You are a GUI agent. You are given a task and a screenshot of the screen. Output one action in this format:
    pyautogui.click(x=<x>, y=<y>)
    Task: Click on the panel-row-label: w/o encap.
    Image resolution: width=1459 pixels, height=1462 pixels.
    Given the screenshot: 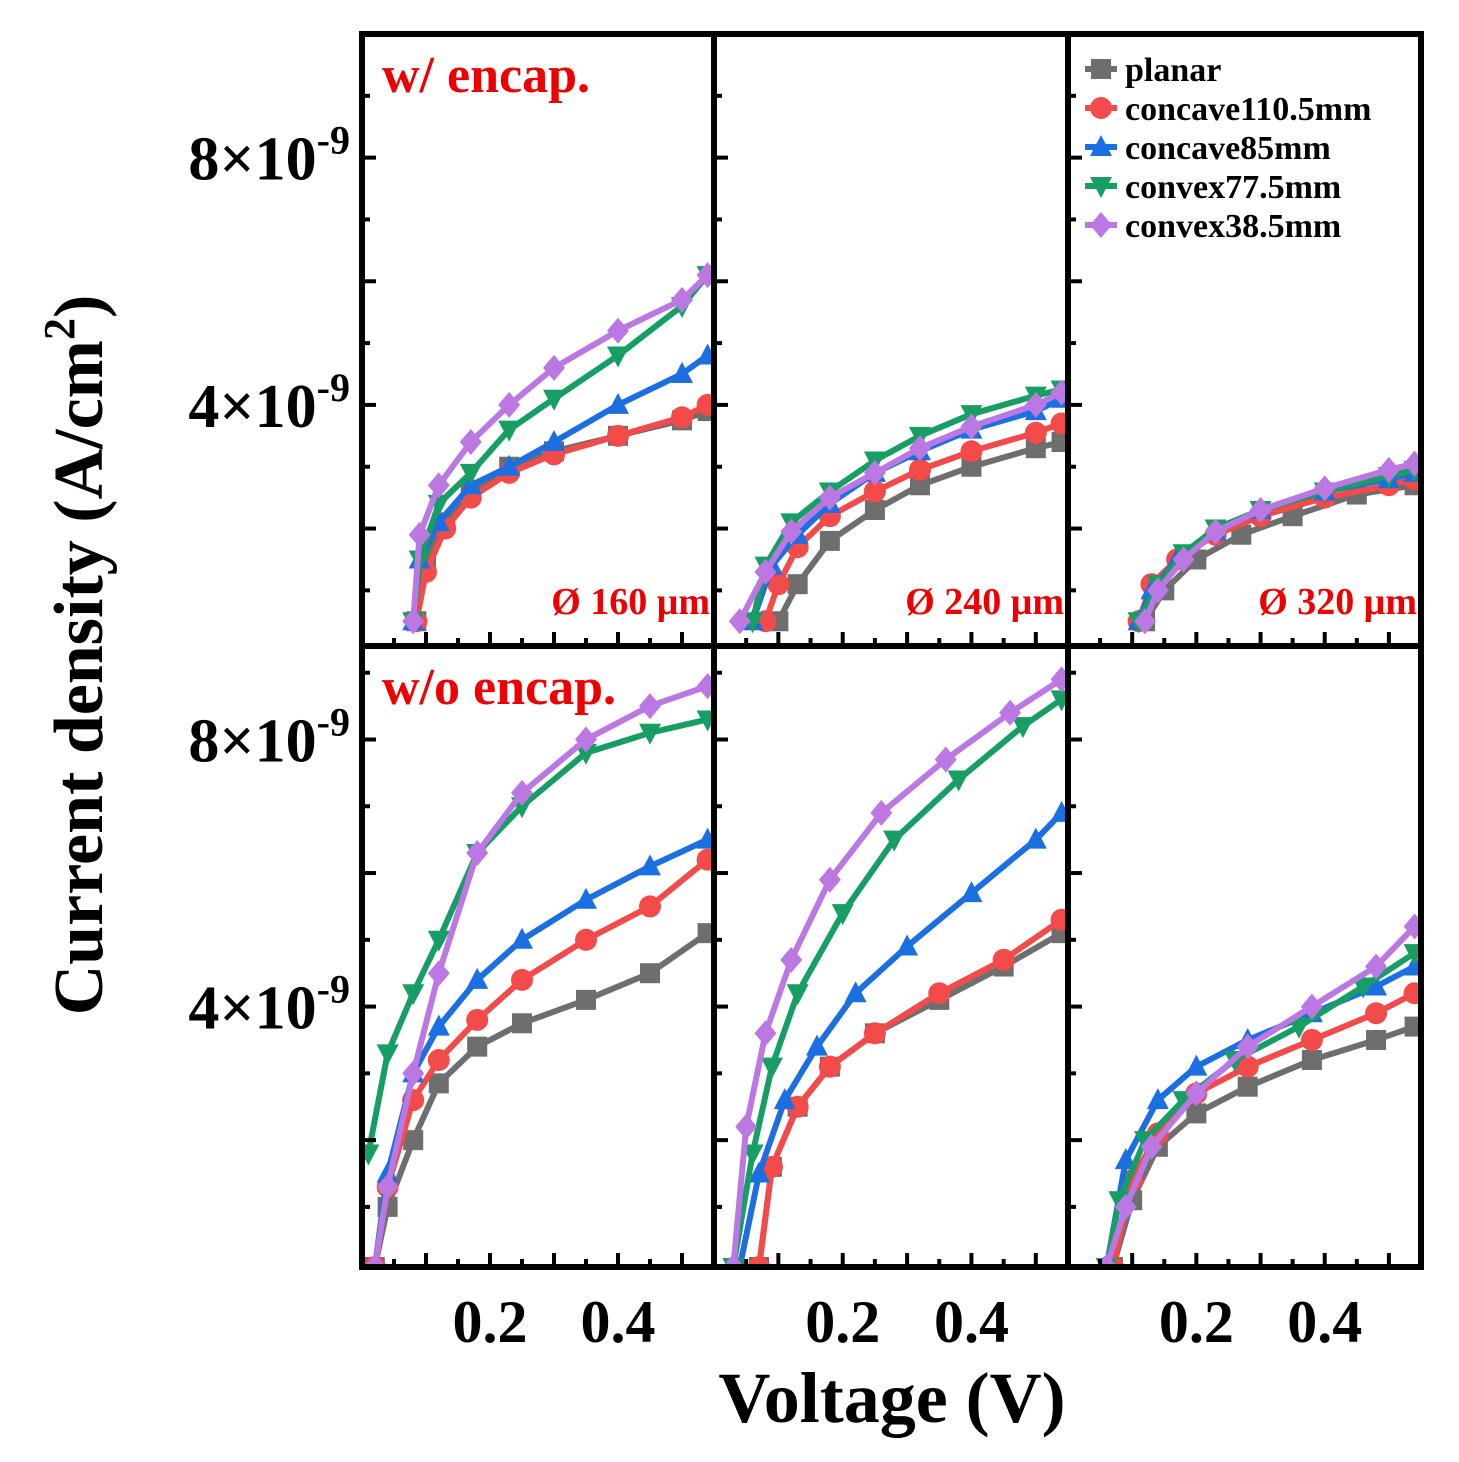 What is the action you would take?
    pyautogui.click(x=499, y=687)
    